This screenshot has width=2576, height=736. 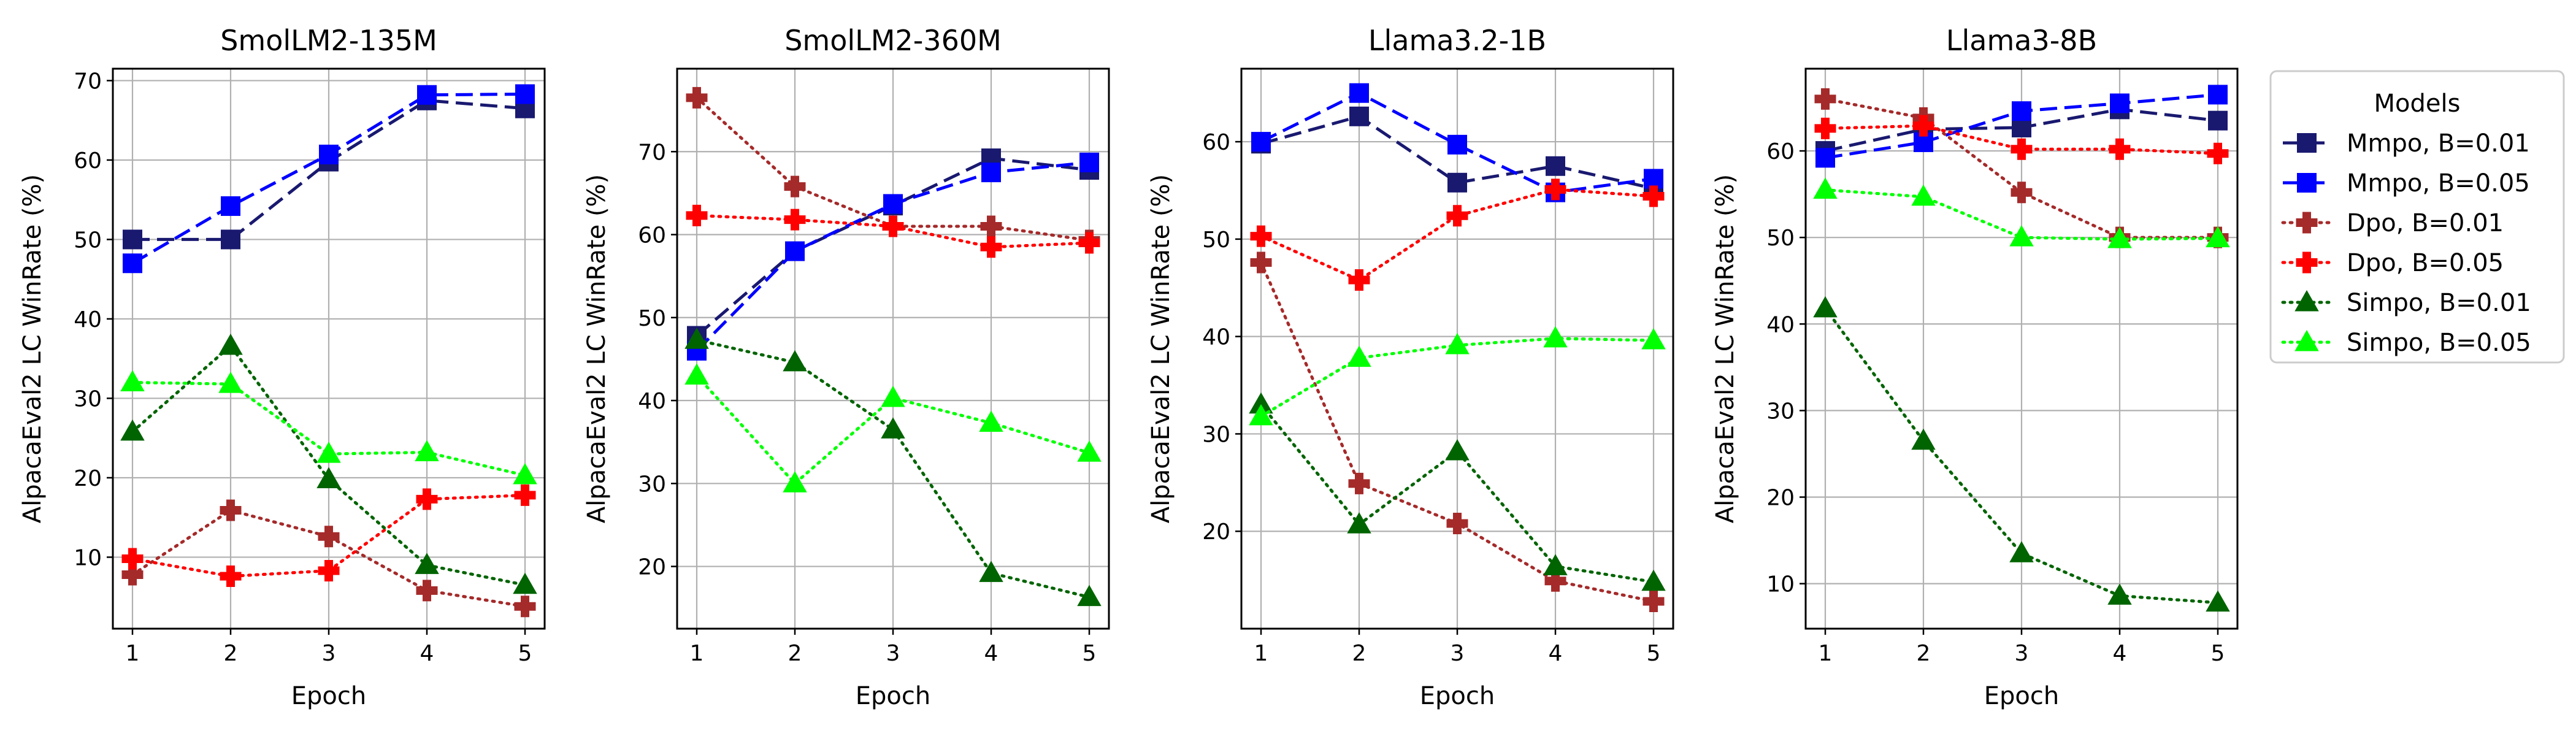 I want to click on y-tick-label: 60, so click(x=88, y=161).